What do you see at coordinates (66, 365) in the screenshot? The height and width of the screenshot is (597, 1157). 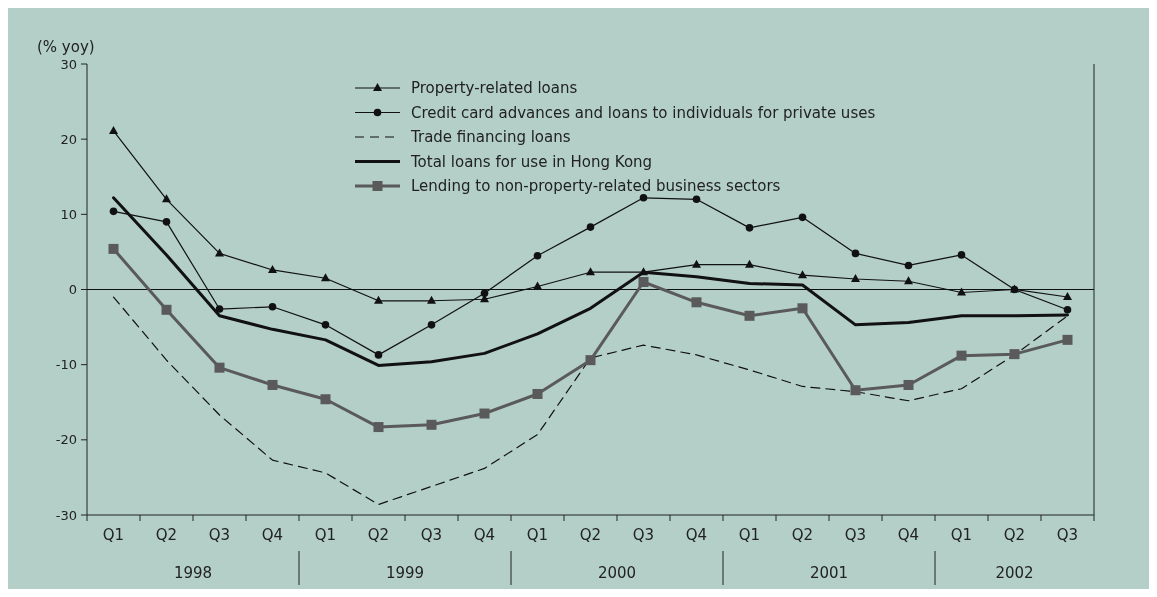 I see `y-tick-label: -10` at bounding box center [66, 365].